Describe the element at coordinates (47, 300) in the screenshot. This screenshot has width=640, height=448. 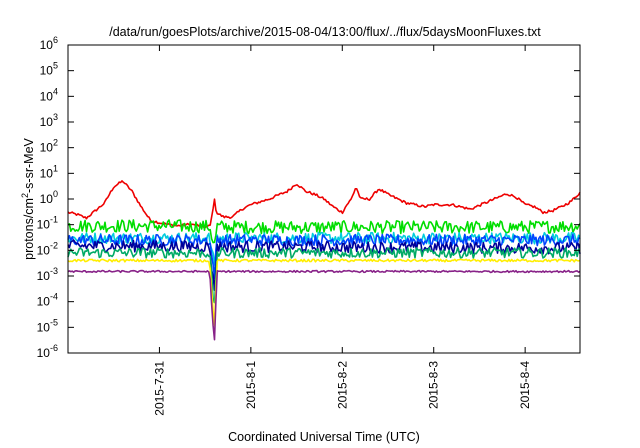
I see `y-tick-label: 10⁻⁴` at that location.